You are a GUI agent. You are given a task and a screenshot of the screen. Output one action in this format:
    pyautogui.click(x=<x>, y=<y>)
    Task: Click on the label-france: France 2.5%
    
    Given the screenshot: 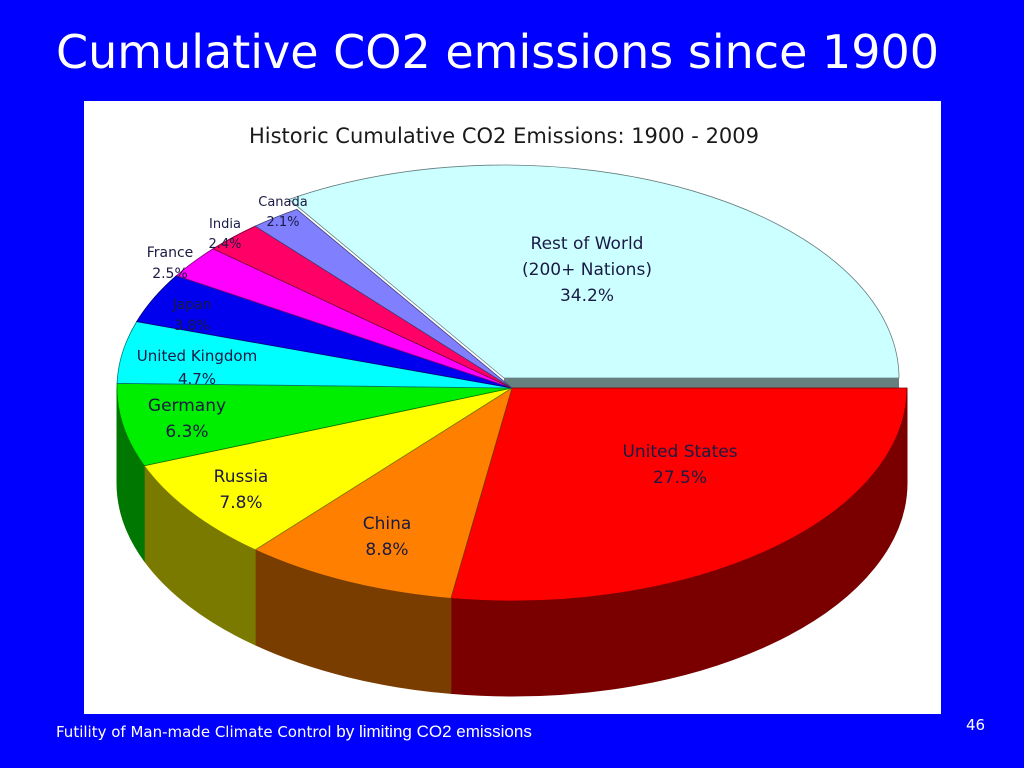 What is the action you would take?
    pyautogui.click(x=170, y=263)
    